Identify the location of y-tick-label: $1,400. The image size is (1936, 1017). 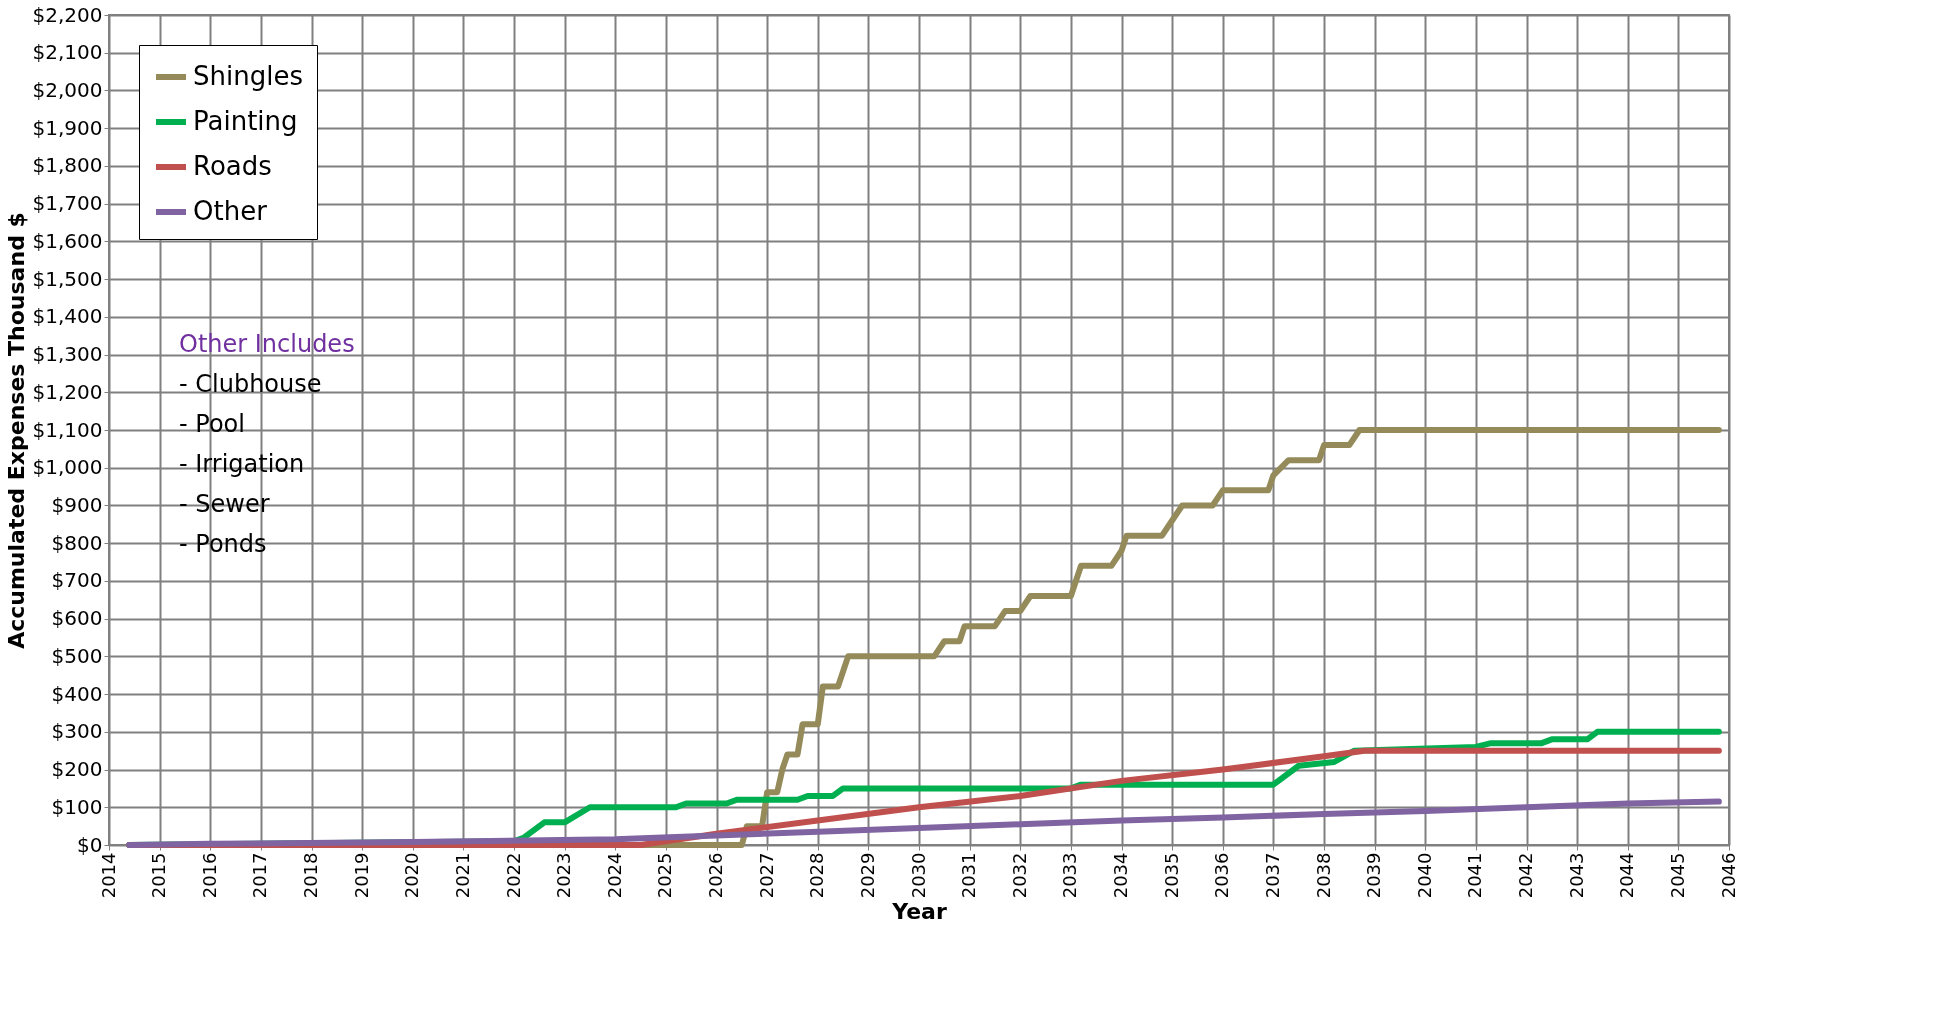
(67, 316).